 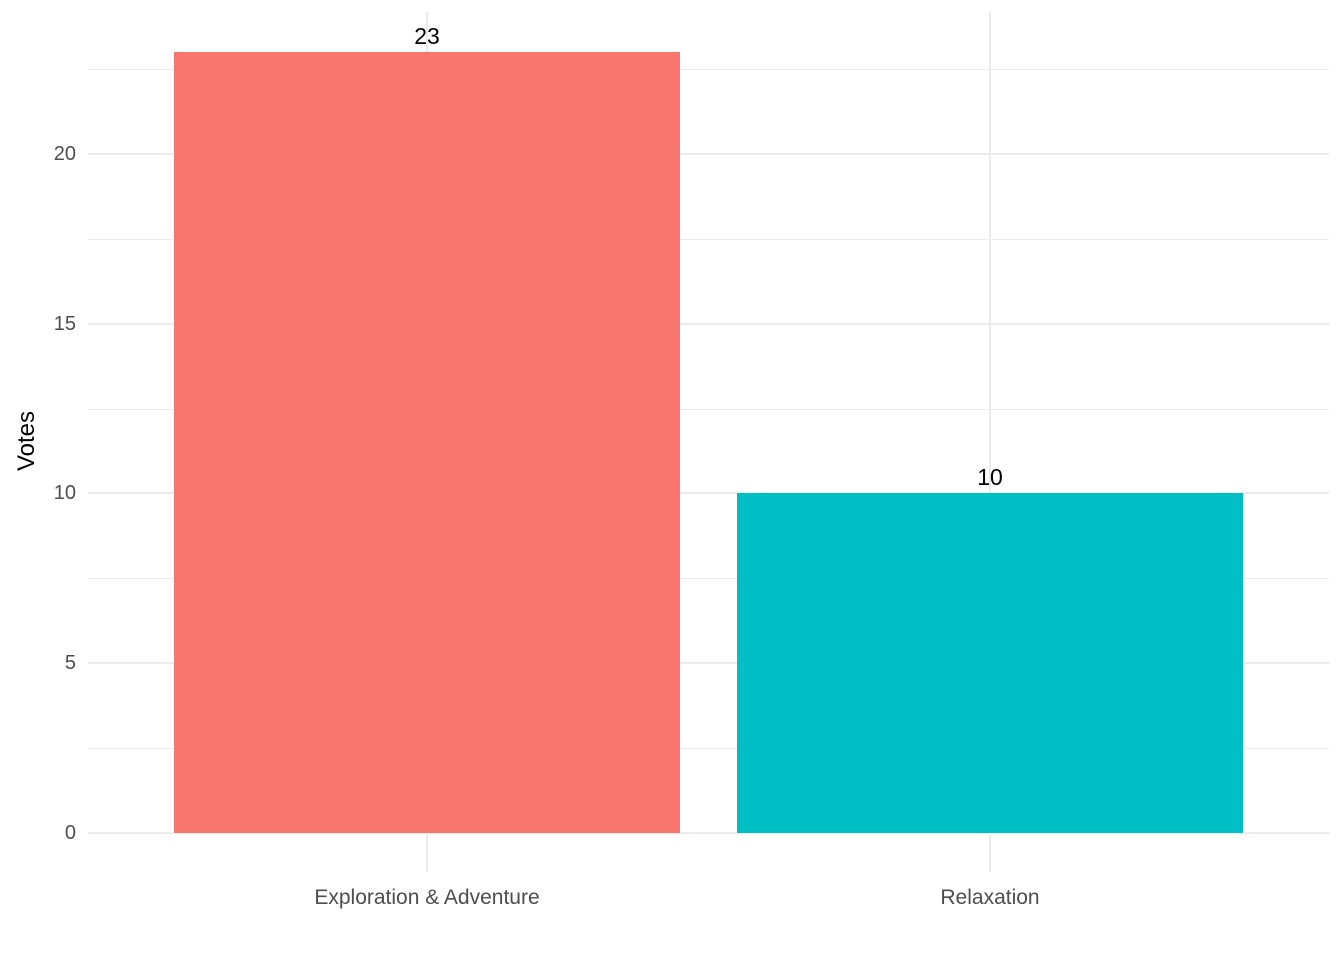 What do you see at coordinates (427, 36) in the screenshot?
I see `bar-value-label: 23` at bounding box center [427, 36].